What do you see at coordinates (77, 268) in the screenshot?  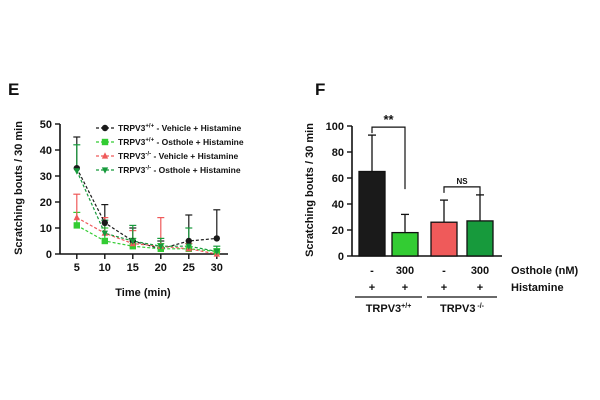 I see `panel-e-x-tick-label: 5` at bounding box center [77, 268].